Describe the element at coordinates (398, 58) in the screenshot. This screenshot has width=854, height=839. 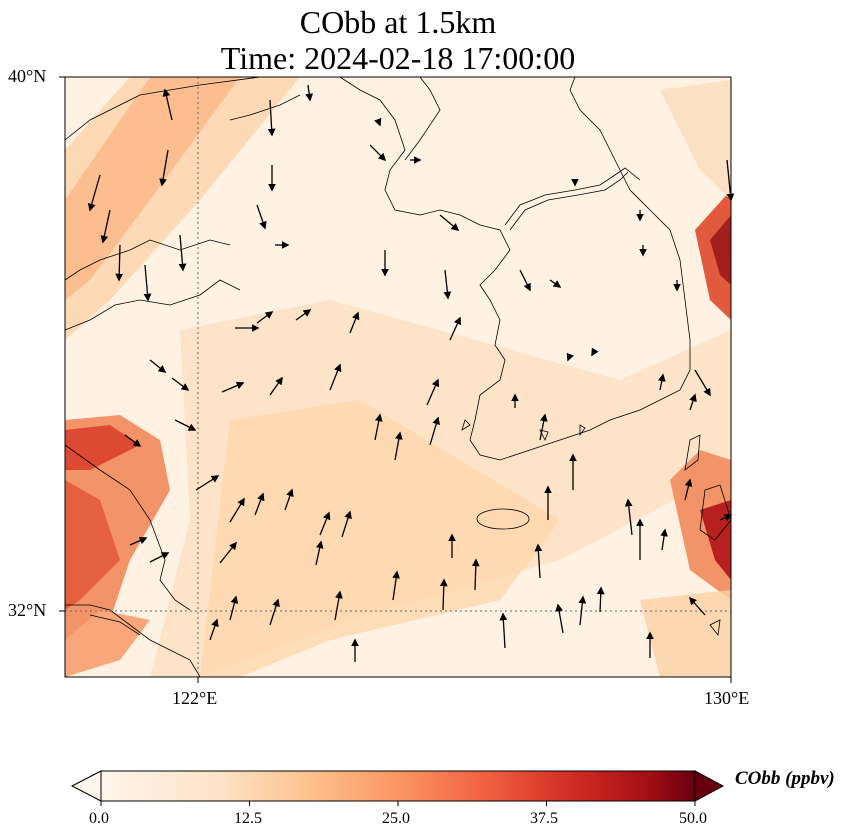
I see `map-subtitle-time: Time: 2024-02-18 17:00:00` at that location.